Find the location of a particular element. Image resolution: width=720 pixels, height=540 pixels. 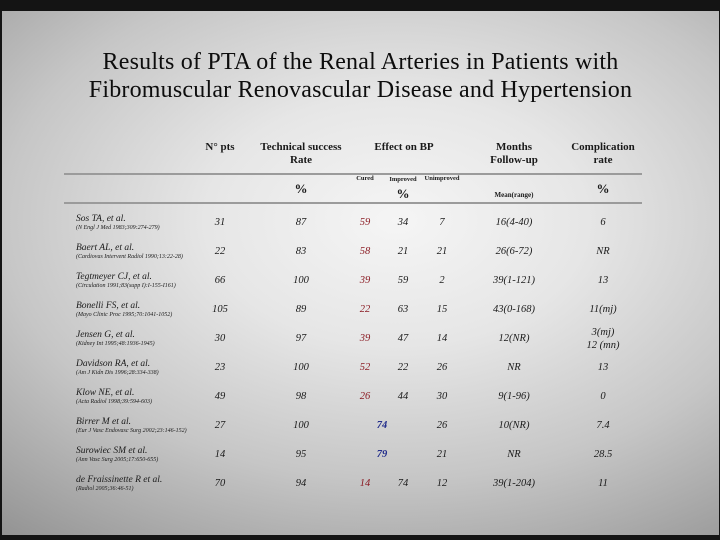

improved-value: 74 is located at coordinates (403, 484).